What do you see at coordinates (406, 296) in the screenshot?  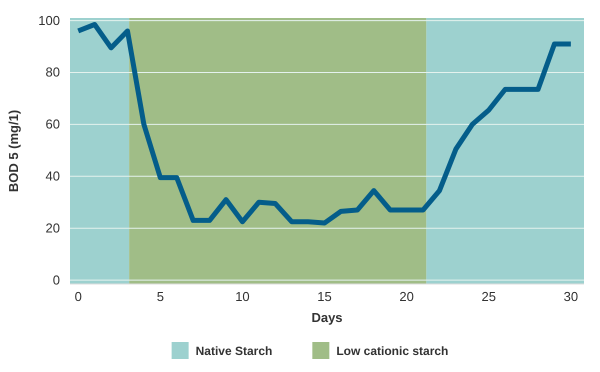 I see `x-tick-label: 20` at bounding box center [406, 296].